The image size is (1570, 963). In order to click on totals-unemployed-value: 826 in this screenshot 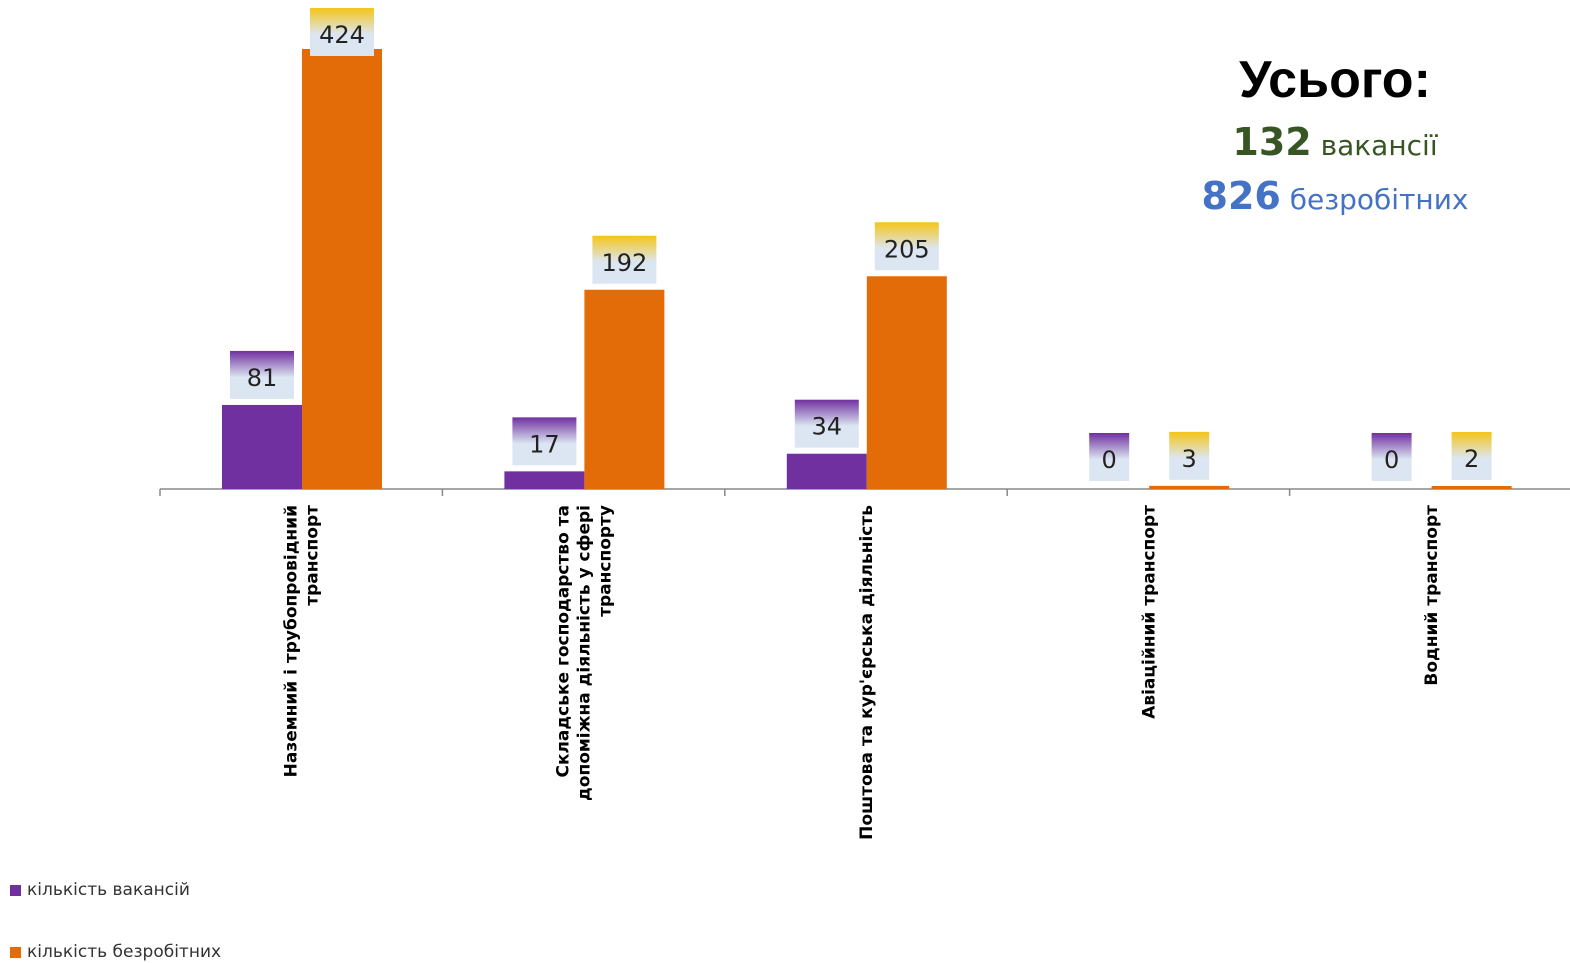, I will do `click(1241, 196)`.